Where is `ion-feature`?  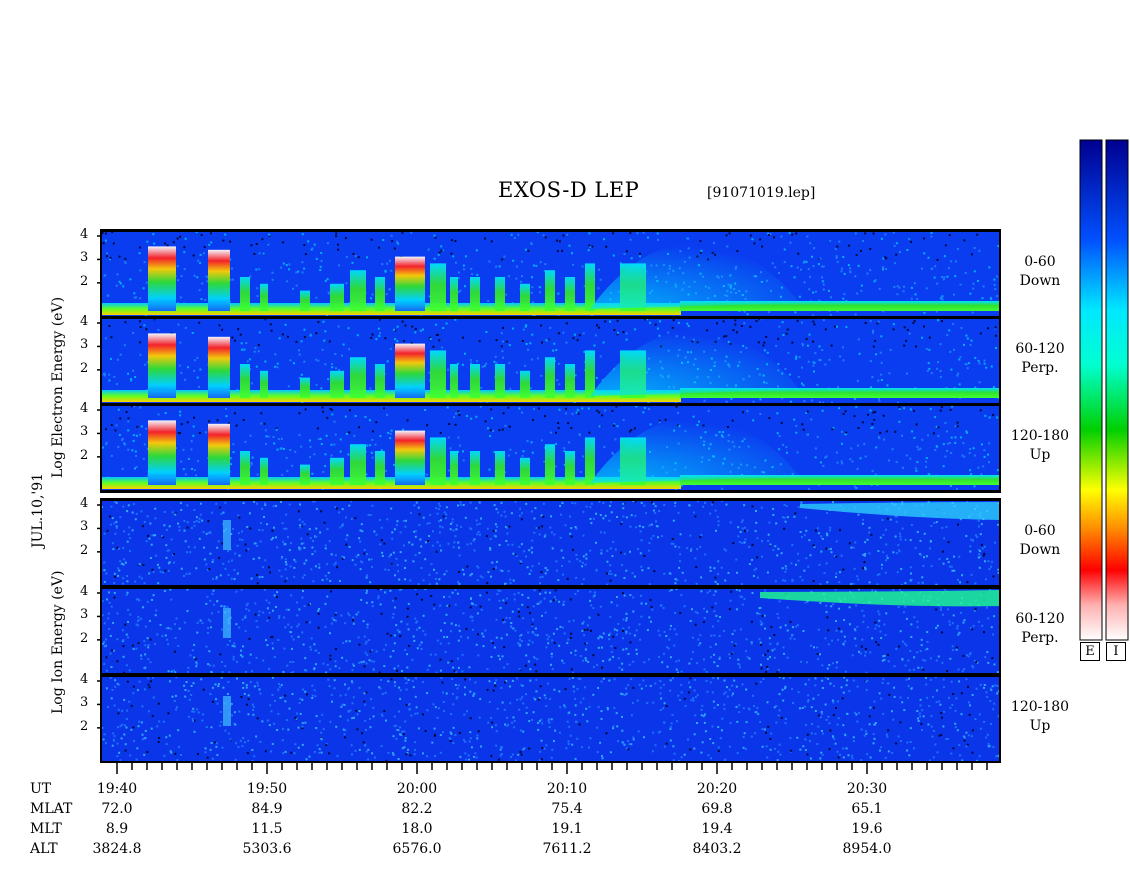 ion-feature is located at coordinates (227, 535).